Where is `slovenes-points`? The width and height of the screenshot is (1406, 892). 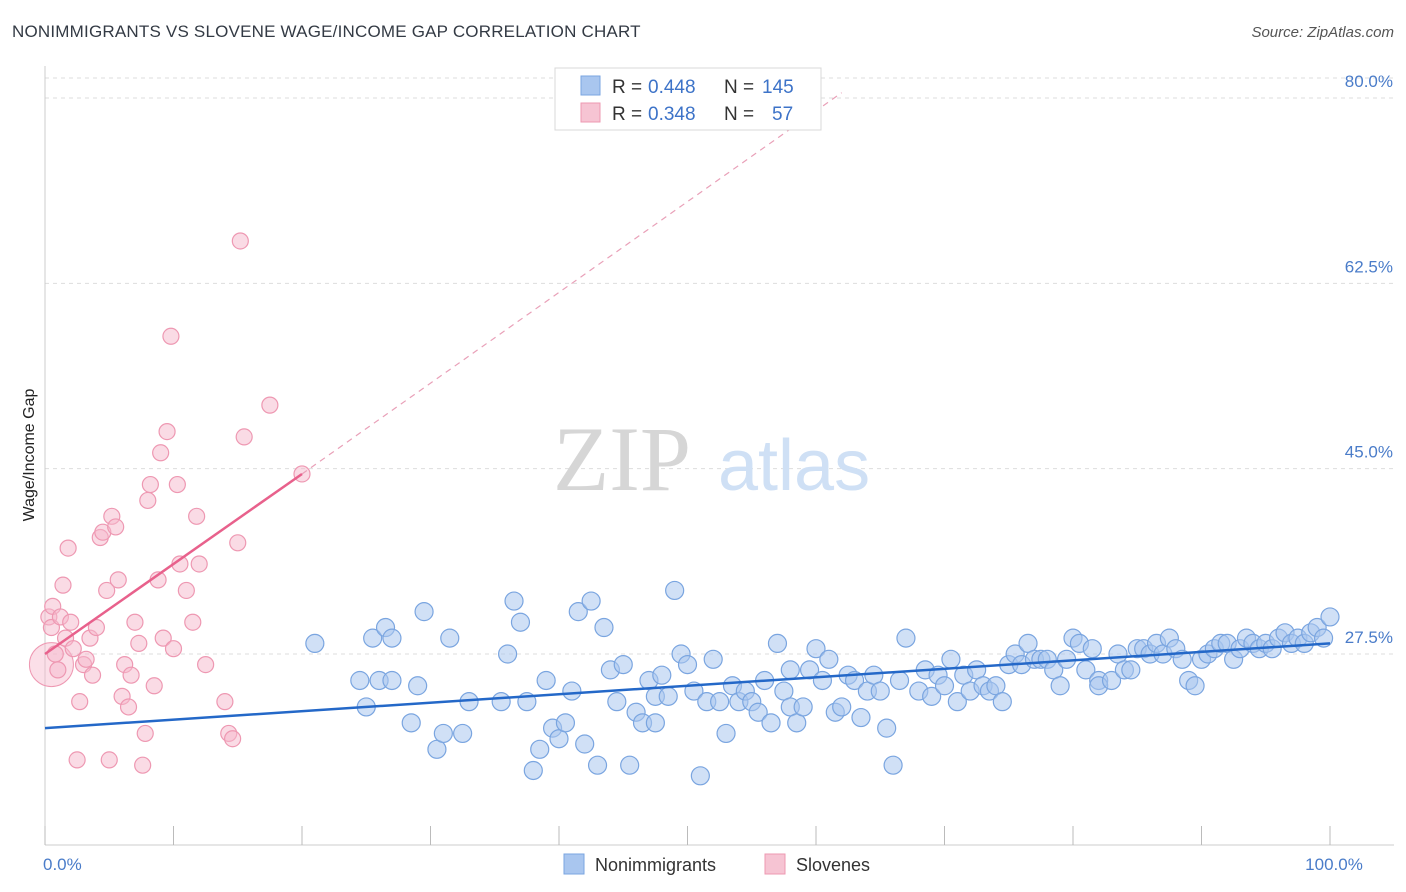
slovenes-points is located at coordinates (169, 503).